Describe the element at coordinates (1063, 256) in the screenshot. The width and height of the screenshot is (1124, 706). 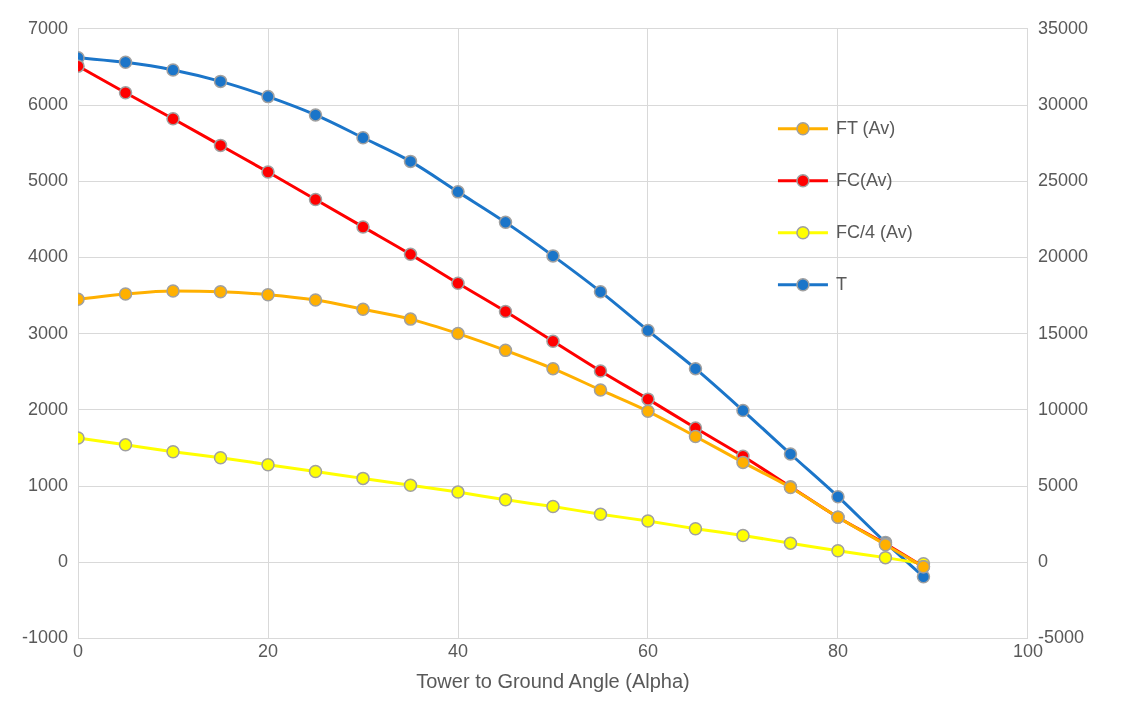
I see `y2-tick-label: 20000` at that location.